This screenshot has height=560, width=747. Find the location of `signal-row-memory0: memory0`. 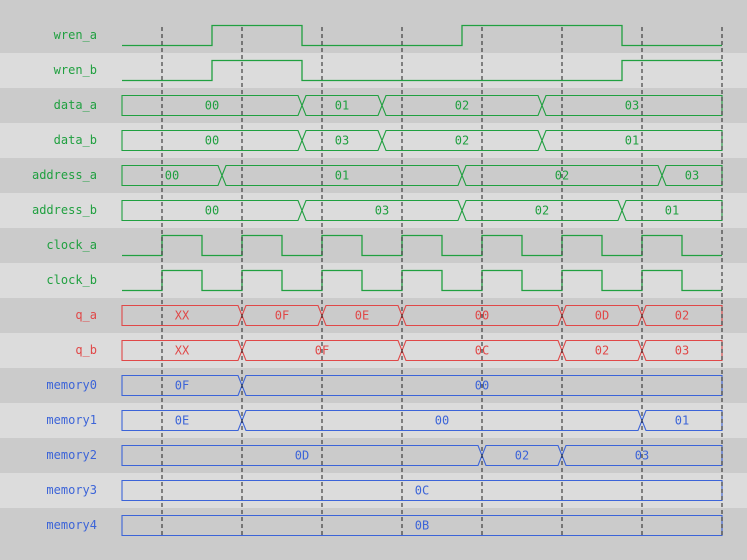

signal-row-memory0: memory0 is located at coordinates (373, 385).